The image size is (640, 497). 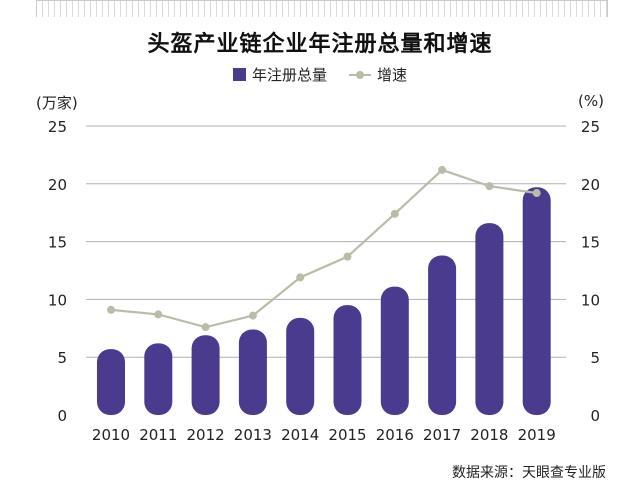 What do you see at coordinates (590, 300) in the screenshot?
I see `y-right-tick-label: 10` at bounding box center [590, 300].